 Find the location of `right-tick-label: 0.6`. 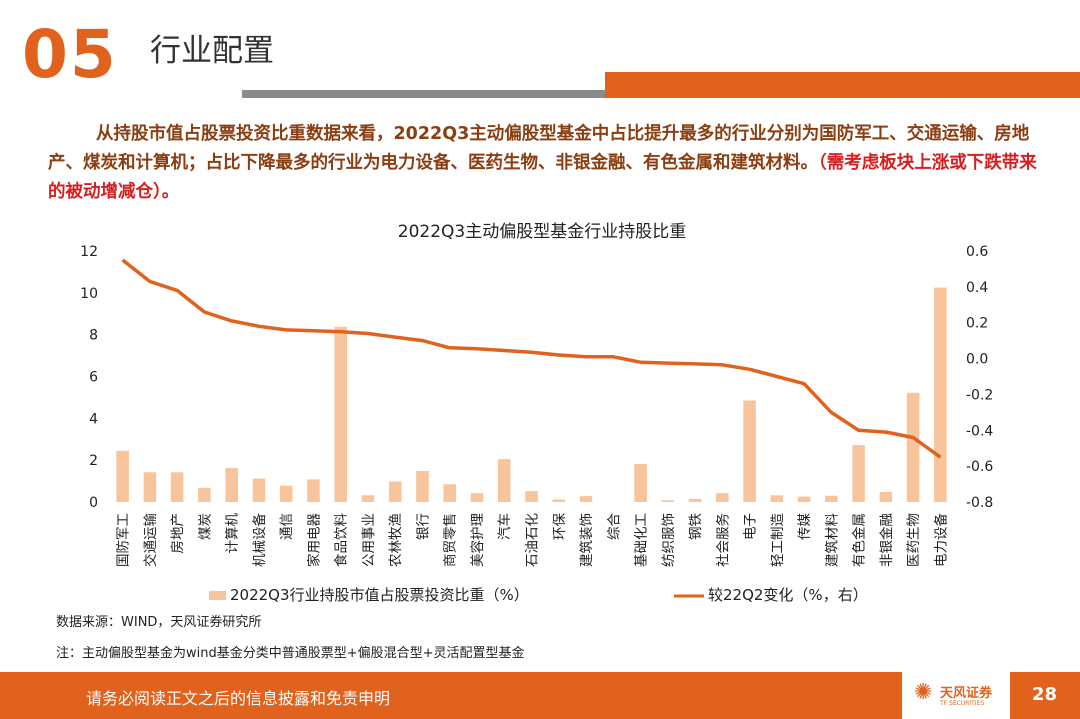

right-tick-label: 0.6 is located at coordinates (977, 252).